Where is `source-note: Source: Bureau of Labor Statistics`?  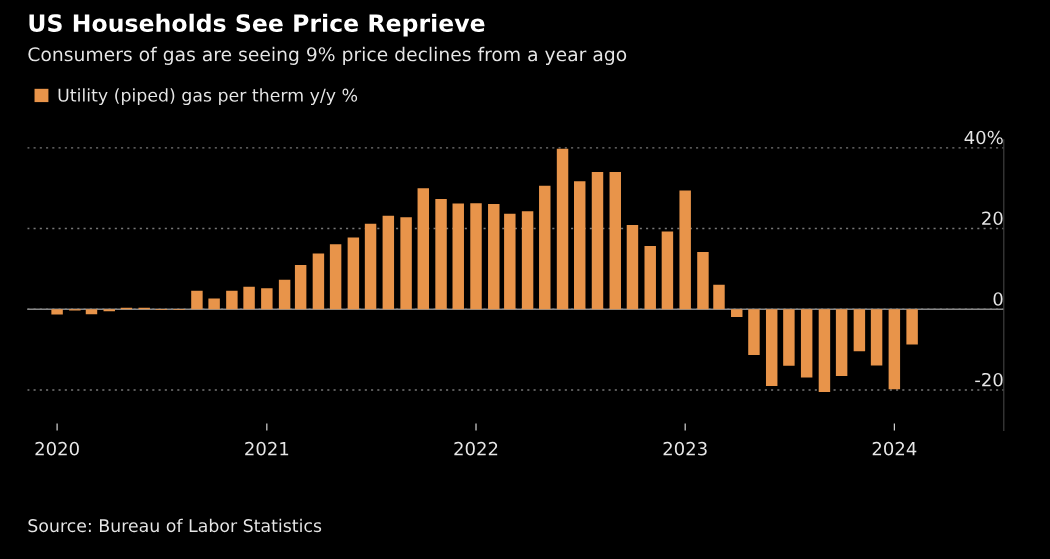 source-note: Source: Bureau of Labor Statistics is located at coordinates (175, 525).